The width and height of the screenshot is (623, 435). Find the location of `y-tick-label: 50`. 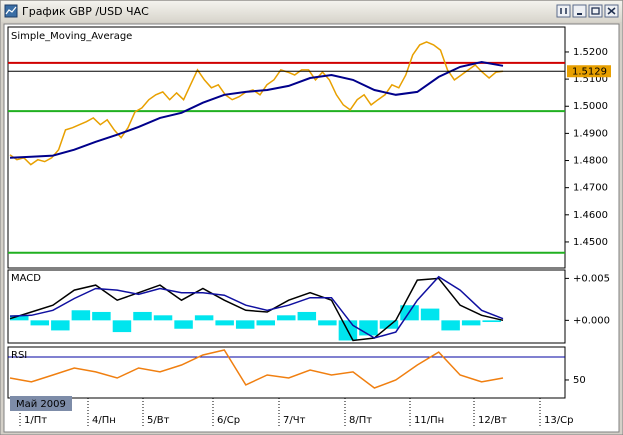

y-tick-label: 50 is located at coordinates (579, 380).